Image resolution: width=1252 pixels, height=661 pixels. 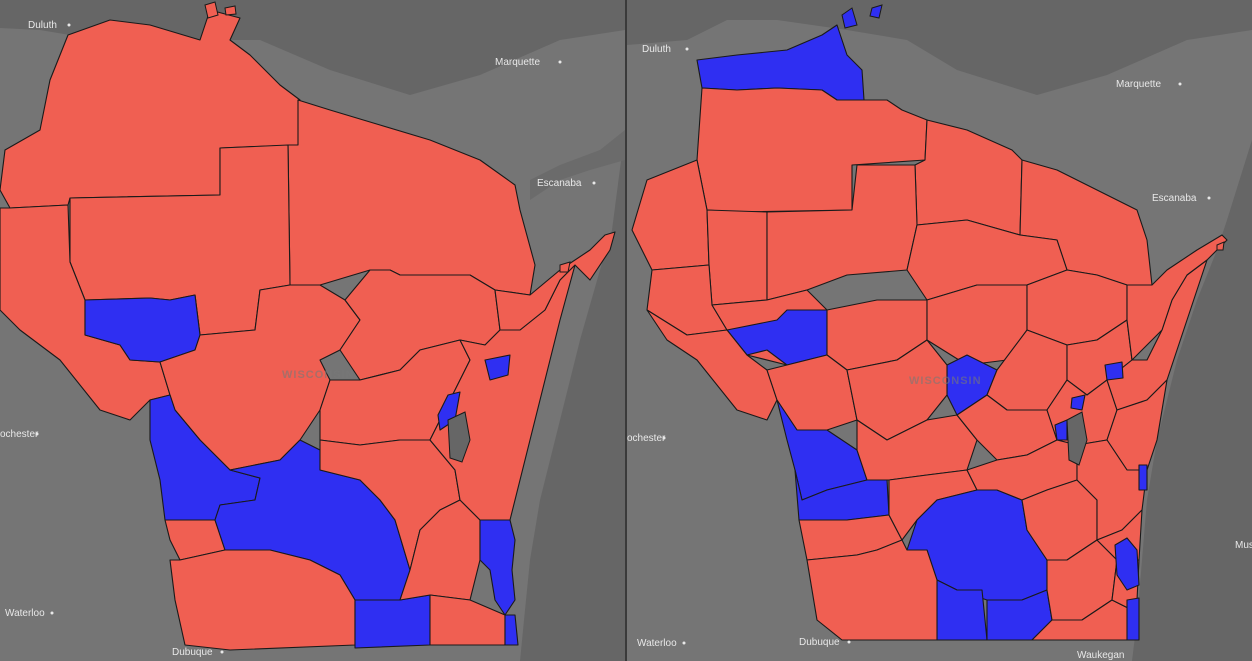 I want to click on city-label-musk: Mus, so click(x=1243, y=545).